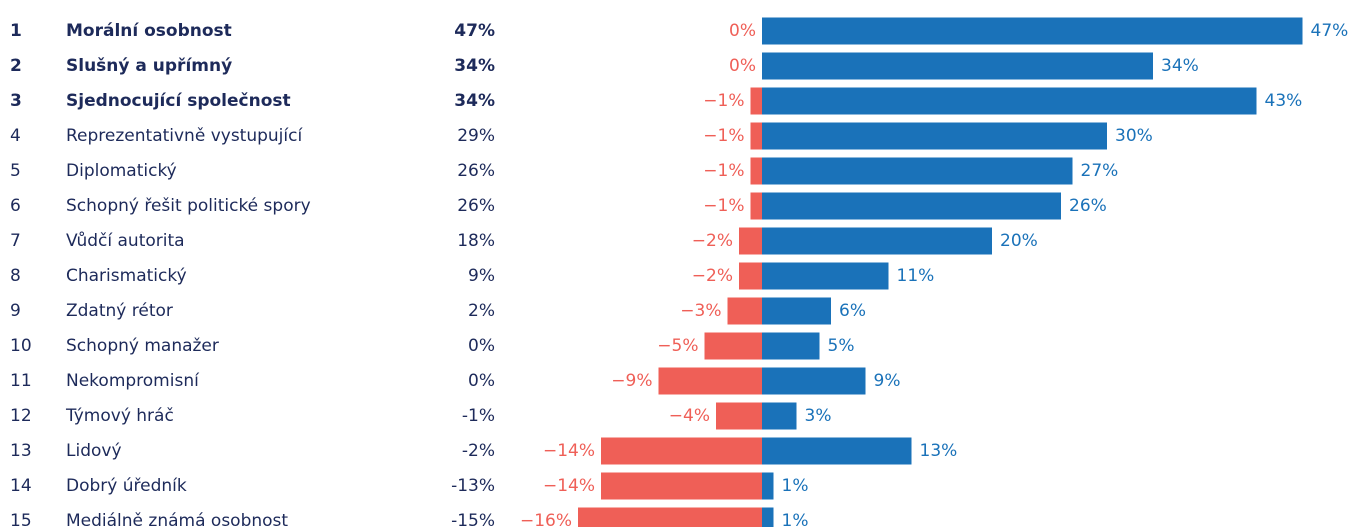  What do you see at coordinates (481, 346) in the screenshot?
I see `net-value: 0%` at bounding box center [481, 346].